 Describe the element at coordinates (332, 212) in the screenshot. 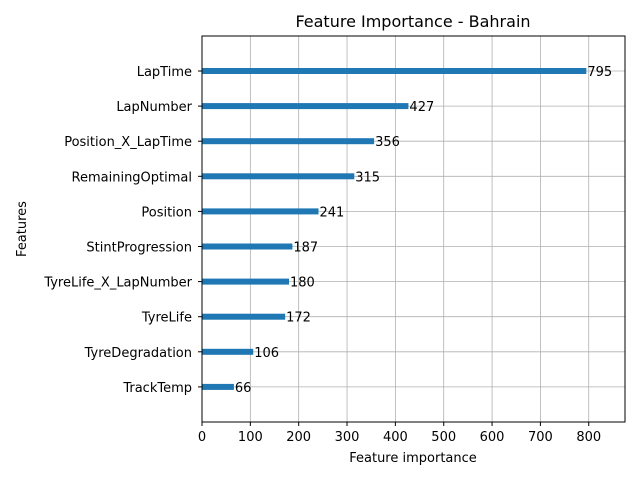

I see `value-label: 241` at that location.